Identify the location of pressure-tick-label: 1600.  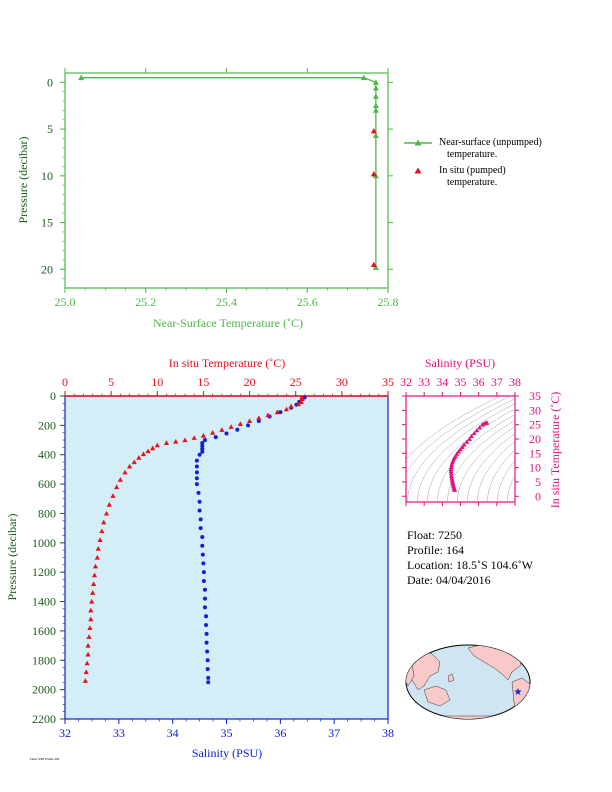
(44, 631).